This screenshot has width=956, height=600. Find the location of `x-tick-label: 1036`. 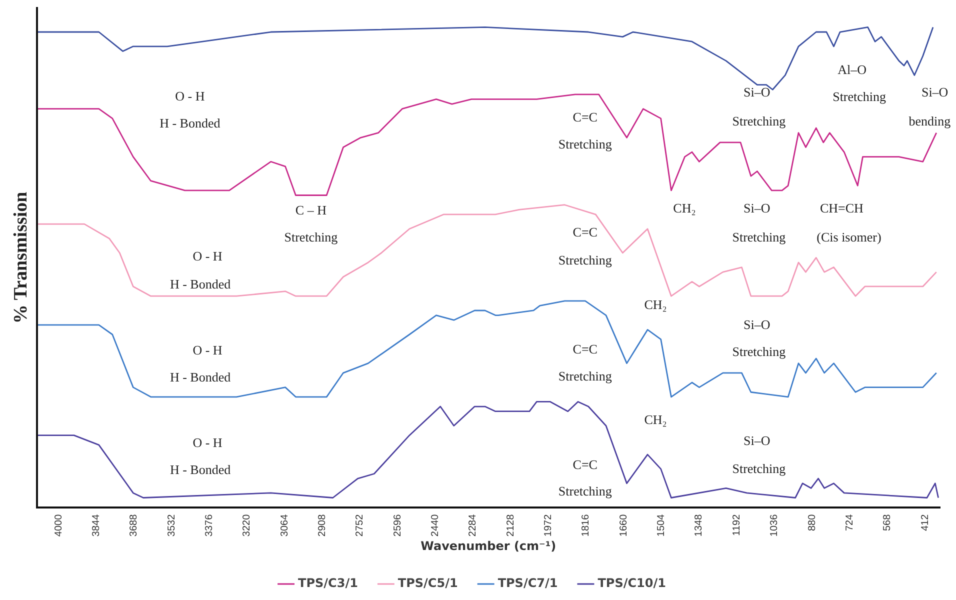

x-tick-label: 1036 is located at coordinates (774, 525).